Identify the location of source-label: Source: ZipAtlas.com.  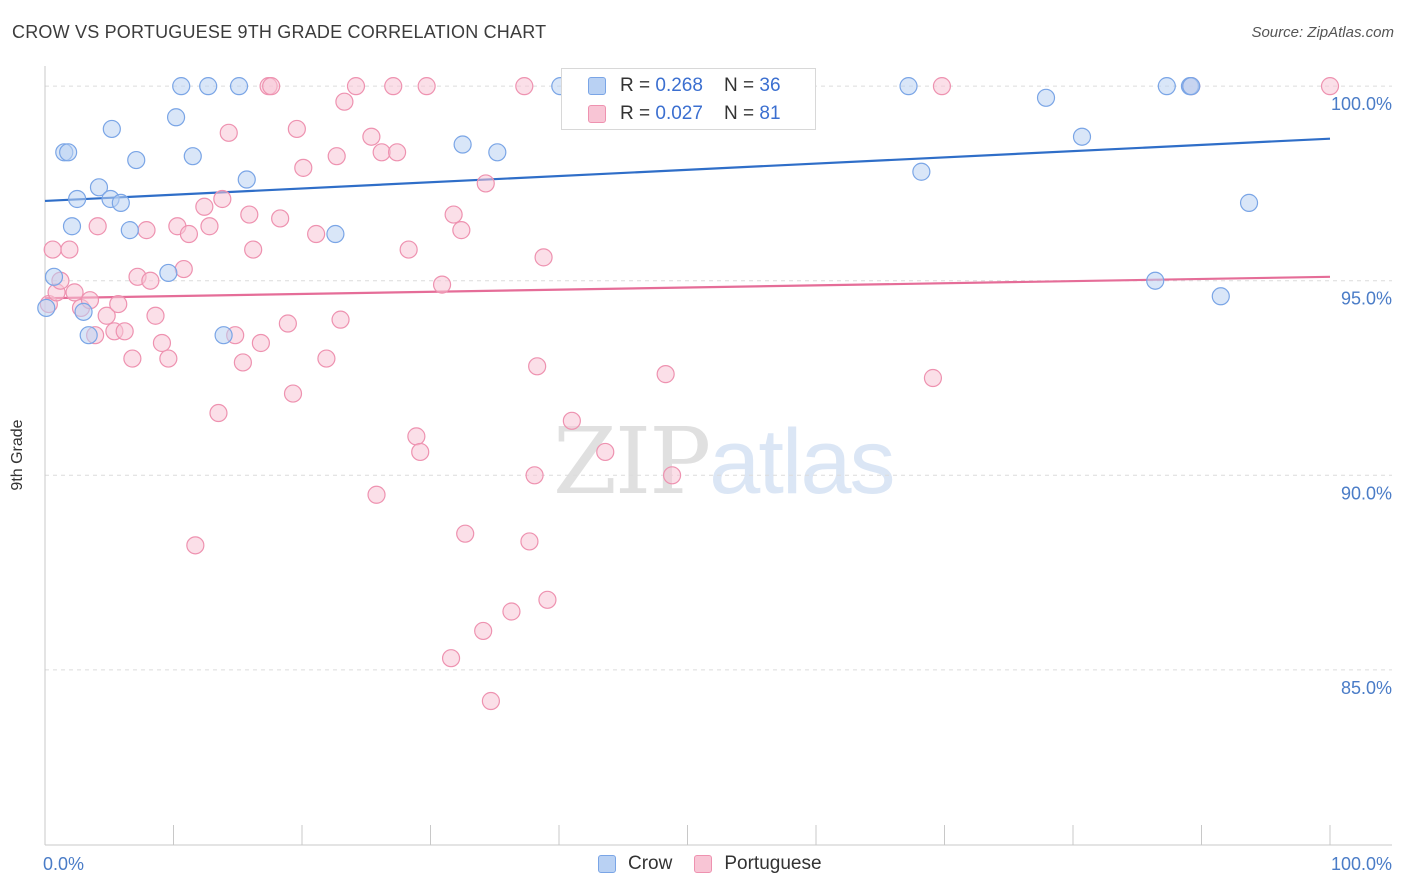
(1322, 32).